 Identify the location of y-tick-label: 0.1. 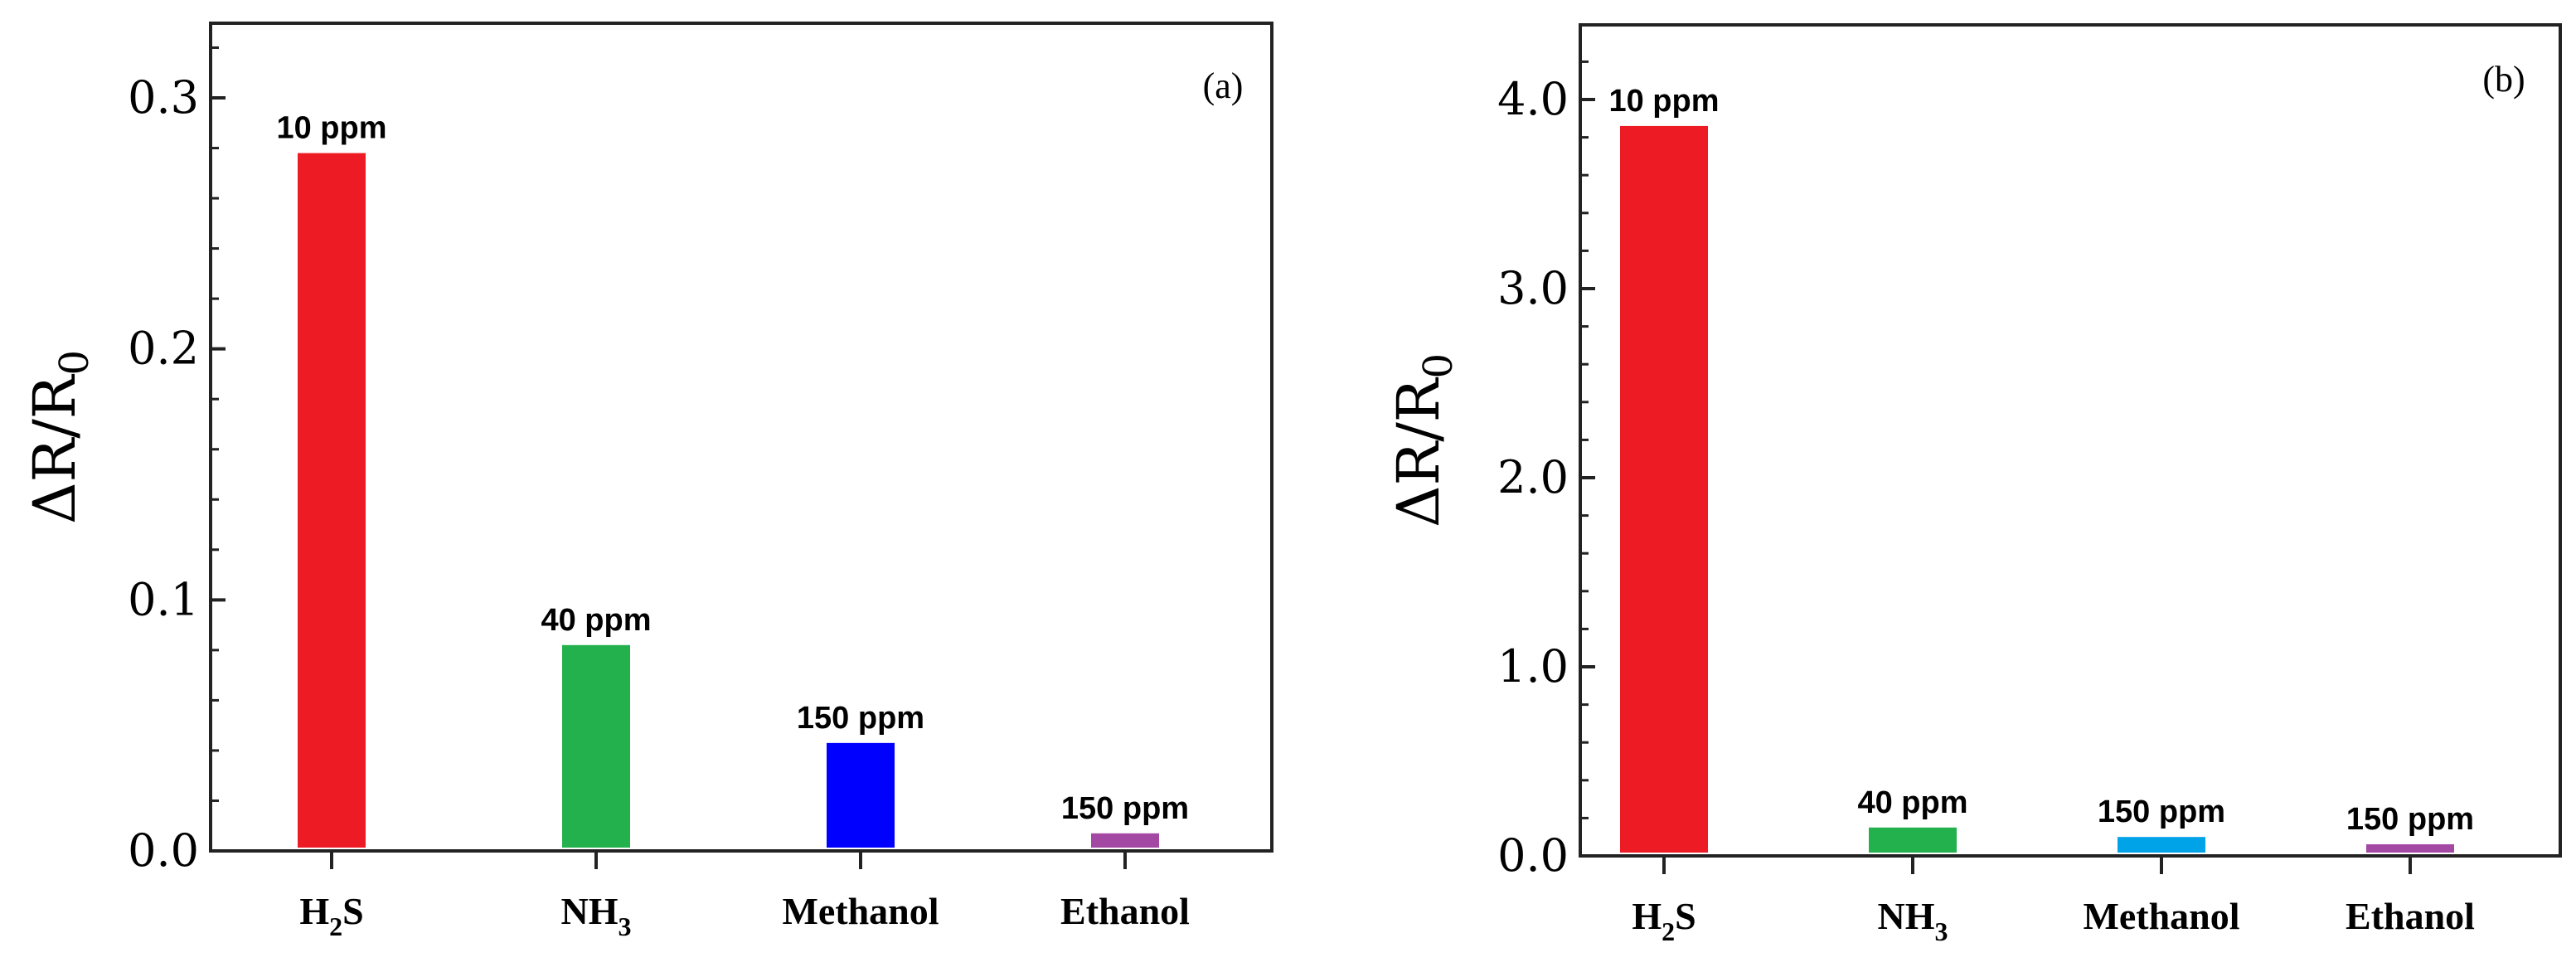
(163, 599).